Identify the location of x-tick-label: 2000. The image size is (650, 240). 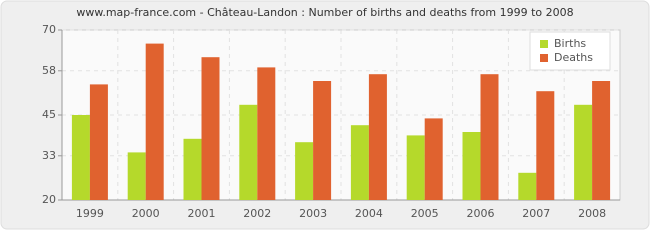
(146, 213).